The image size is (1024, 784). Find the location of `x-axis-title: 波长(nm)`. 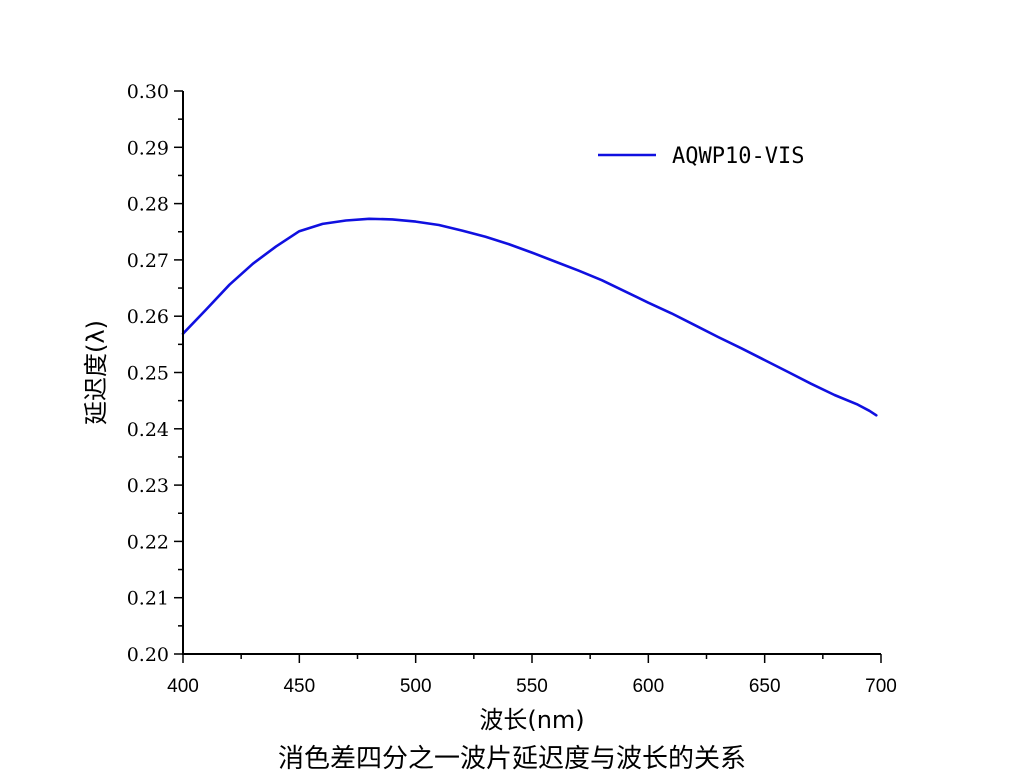

x-axis-title: 波长(nm) is located at coordinates (531, 720).